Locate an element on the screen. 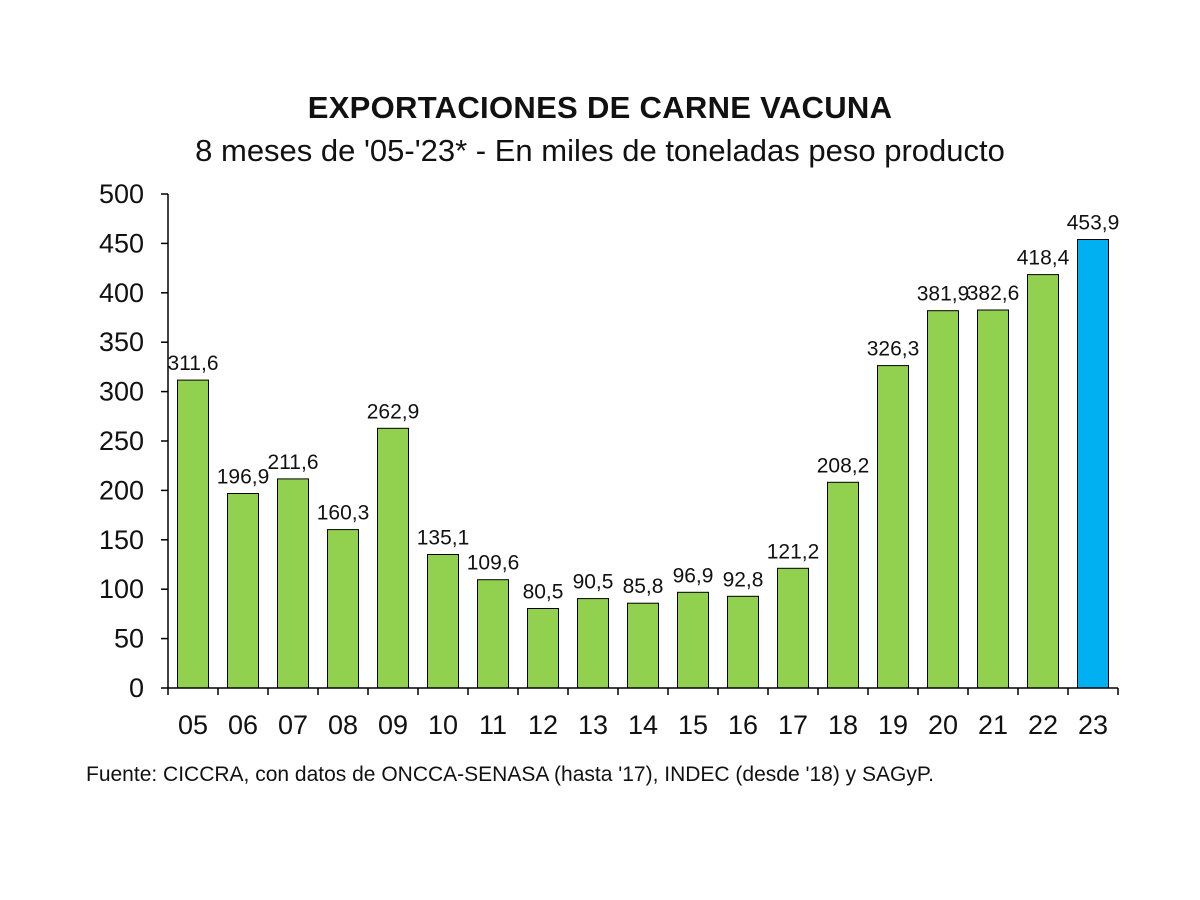 The image size is (1200, 900). x-tick-label: 05 is located at coordinates (193, 725).